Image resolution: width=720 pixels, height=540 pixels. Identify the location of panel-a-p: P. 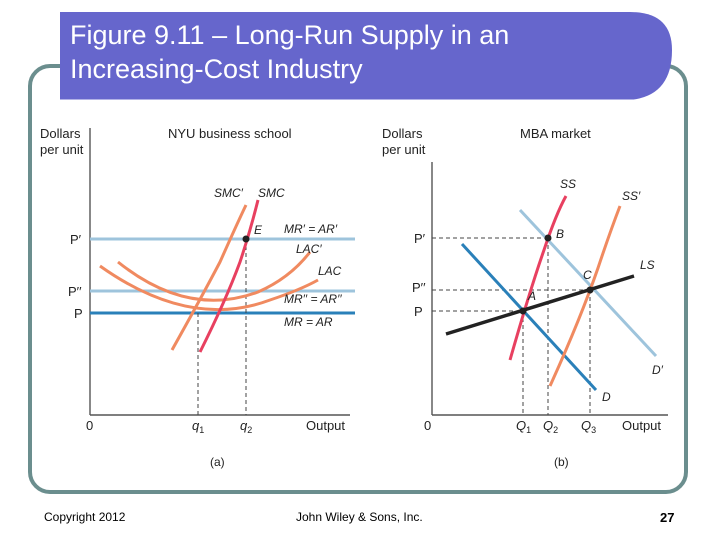
(78, 313).